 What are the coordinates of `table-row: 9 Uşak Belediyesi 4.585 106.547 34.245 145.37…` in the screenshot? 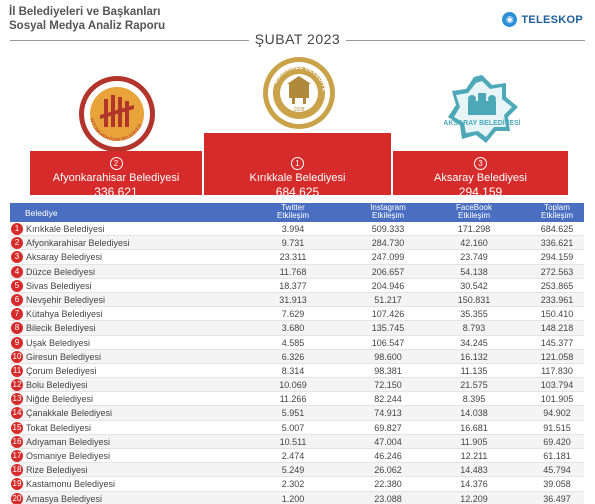 It's located at (297, 342).